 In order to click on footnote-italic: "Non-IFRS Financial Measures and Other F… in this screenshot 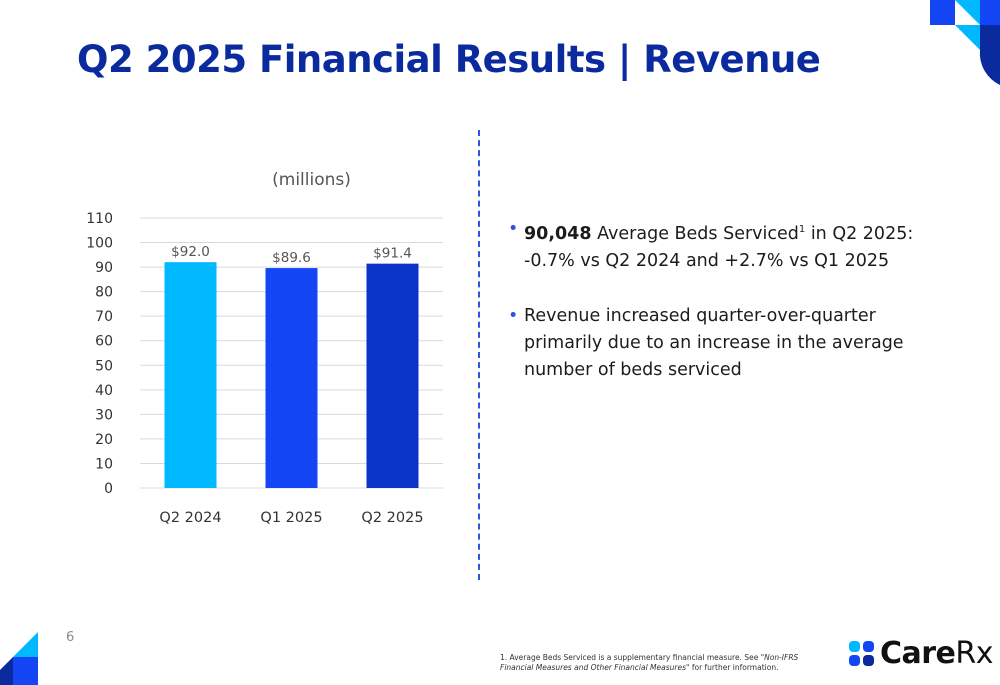, I will do `click(649, 662)`.